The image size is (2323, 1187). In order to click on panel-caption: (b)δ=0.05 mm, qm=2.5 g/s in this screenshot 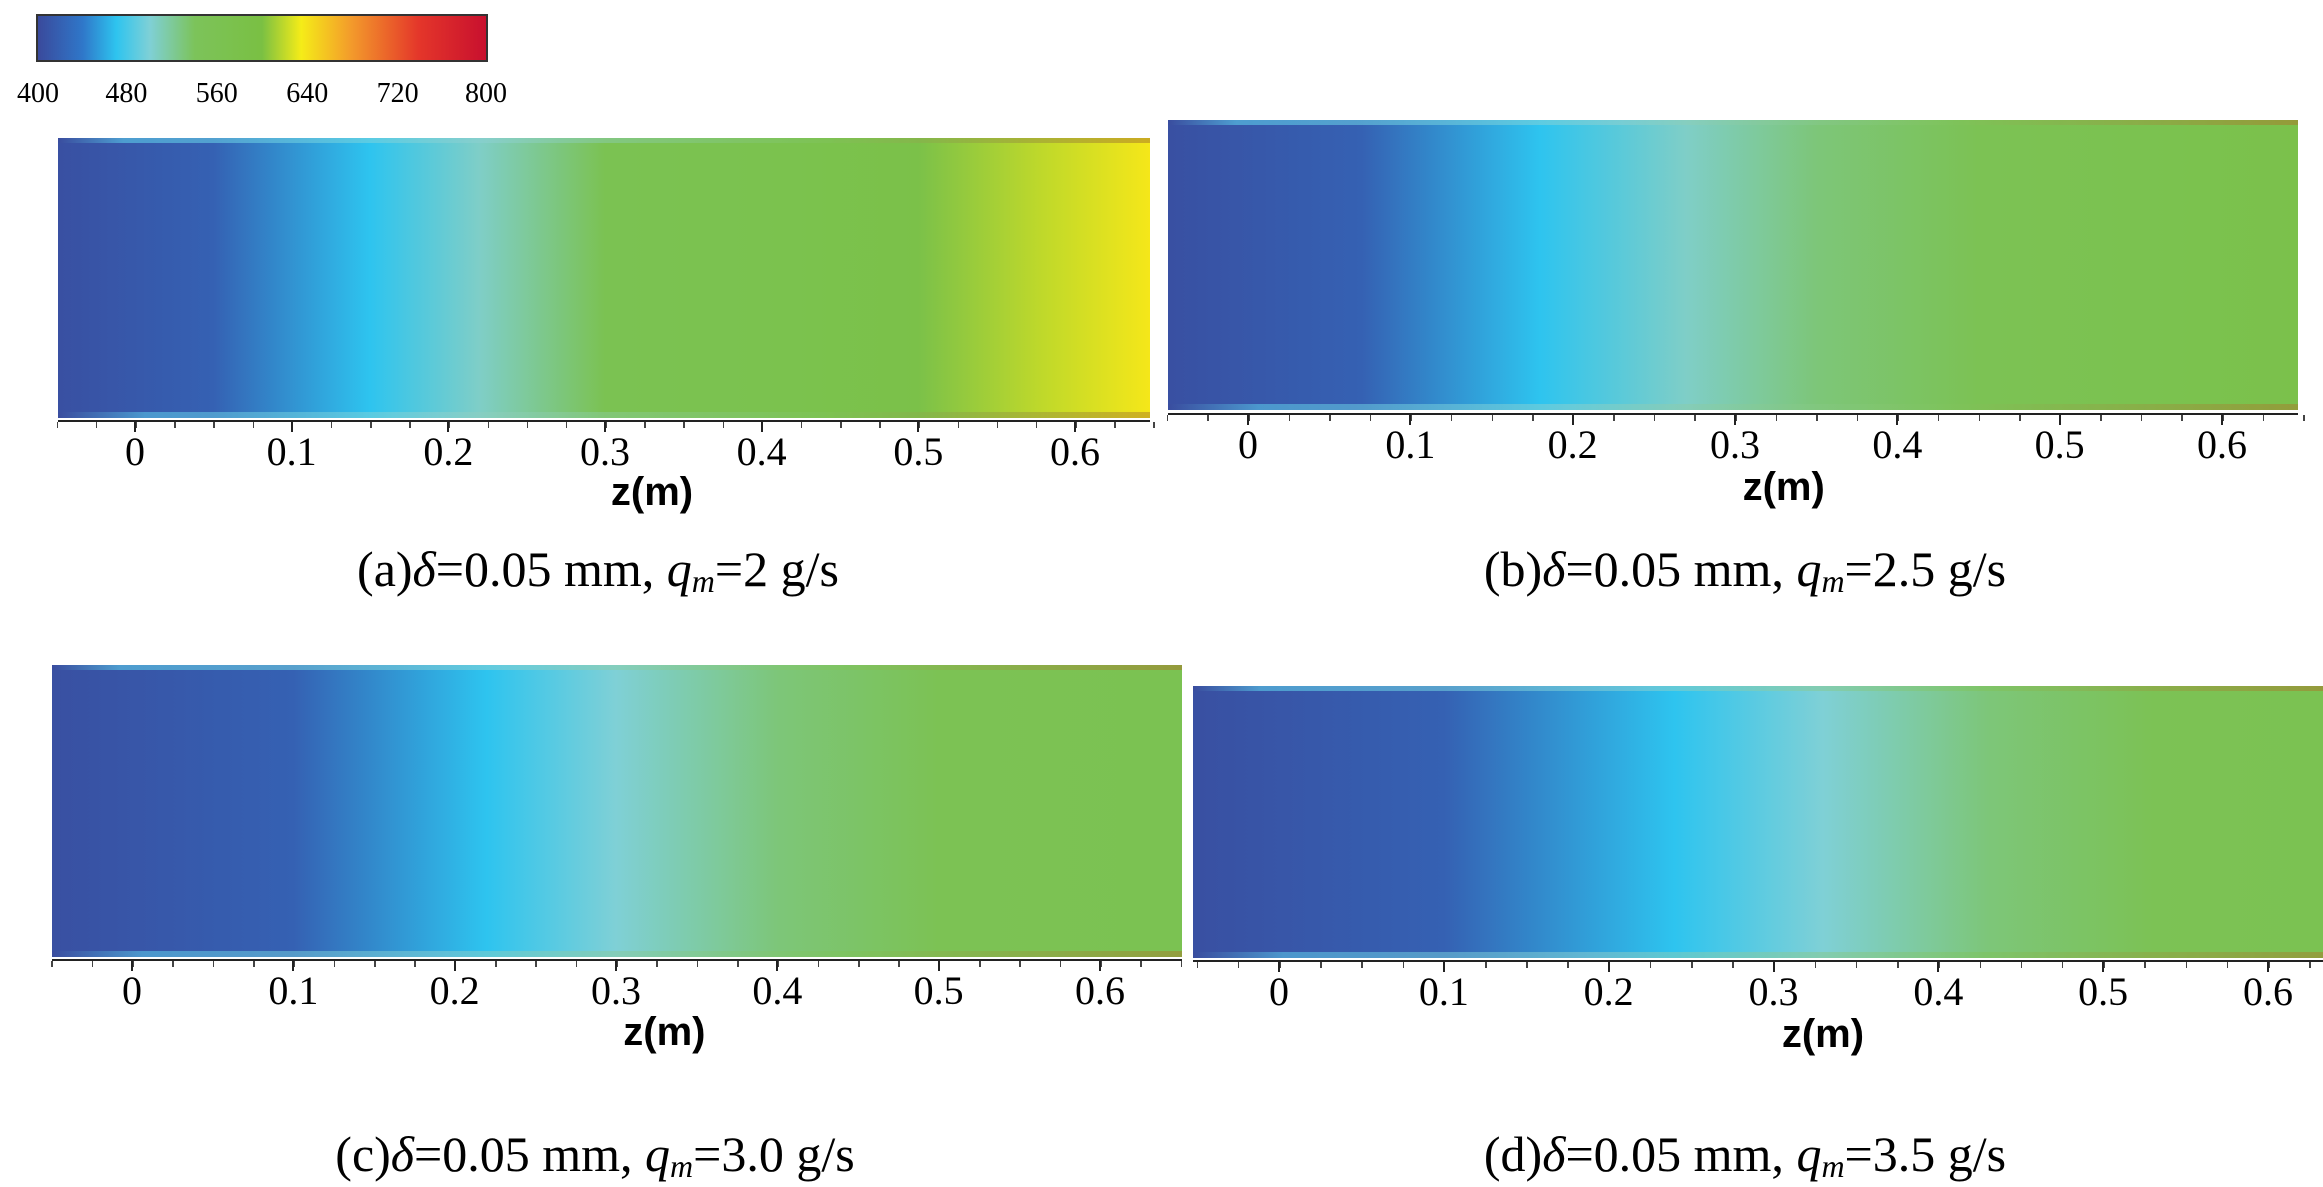, I will do `click(1745, 570)`.